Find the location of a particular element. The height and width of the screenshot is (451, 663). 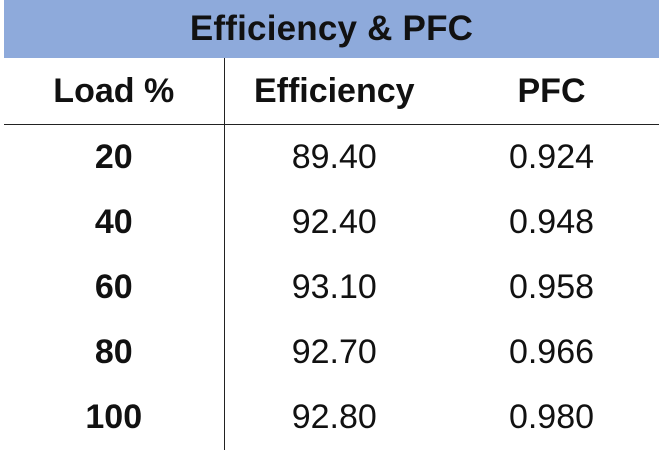

cell-efficiency: 89.40 is located at coordinates (334, 158).